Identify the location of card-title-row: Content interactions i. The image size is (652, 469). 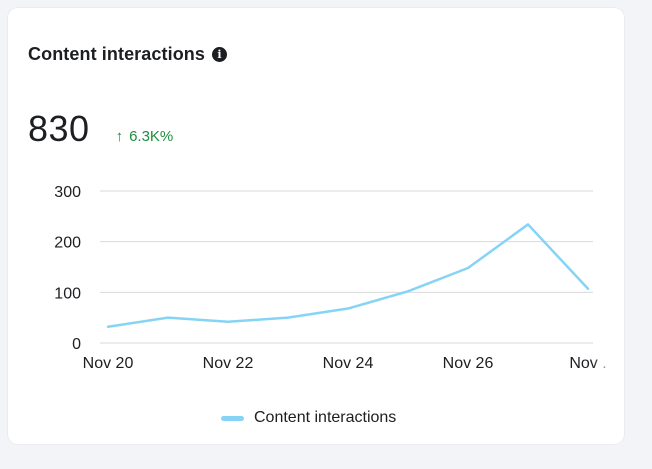
(128, 54).